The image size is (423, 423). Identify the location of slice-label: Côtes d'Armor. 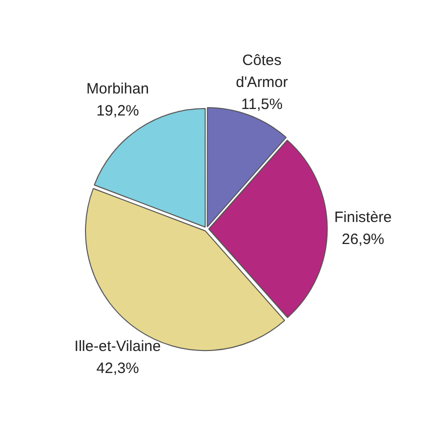
(262, 71).